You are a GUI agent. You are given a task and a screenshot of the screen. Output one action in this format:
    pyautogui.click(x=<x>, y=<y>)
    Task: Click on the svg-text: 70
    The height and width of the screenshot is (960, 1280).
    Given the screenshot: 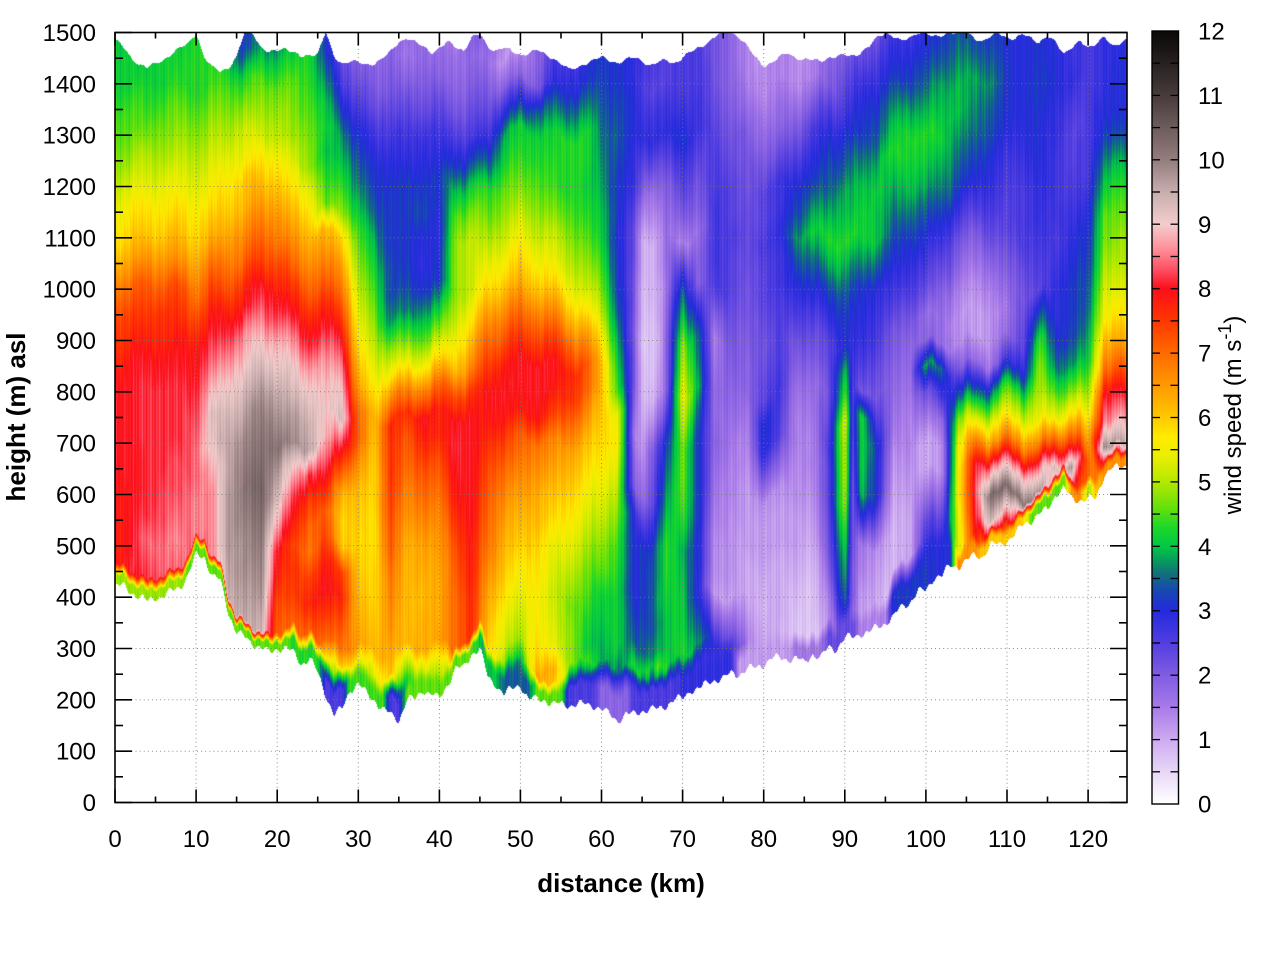 What is the action you would take?
    pyautogui.click(x=682, y=839)
    